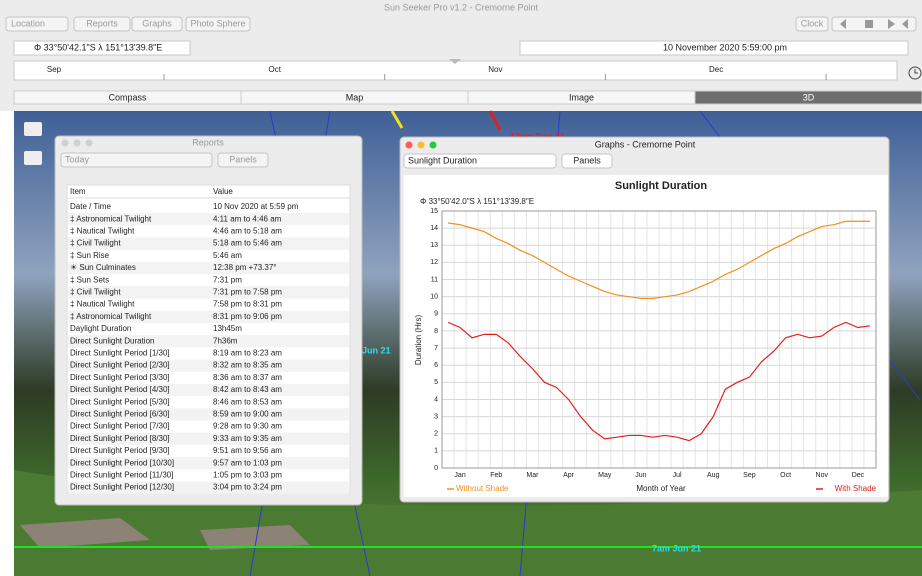  Describe the element at coordinates (436, 416) in the screenshot. I see `y-tick-label: 3` at that location.